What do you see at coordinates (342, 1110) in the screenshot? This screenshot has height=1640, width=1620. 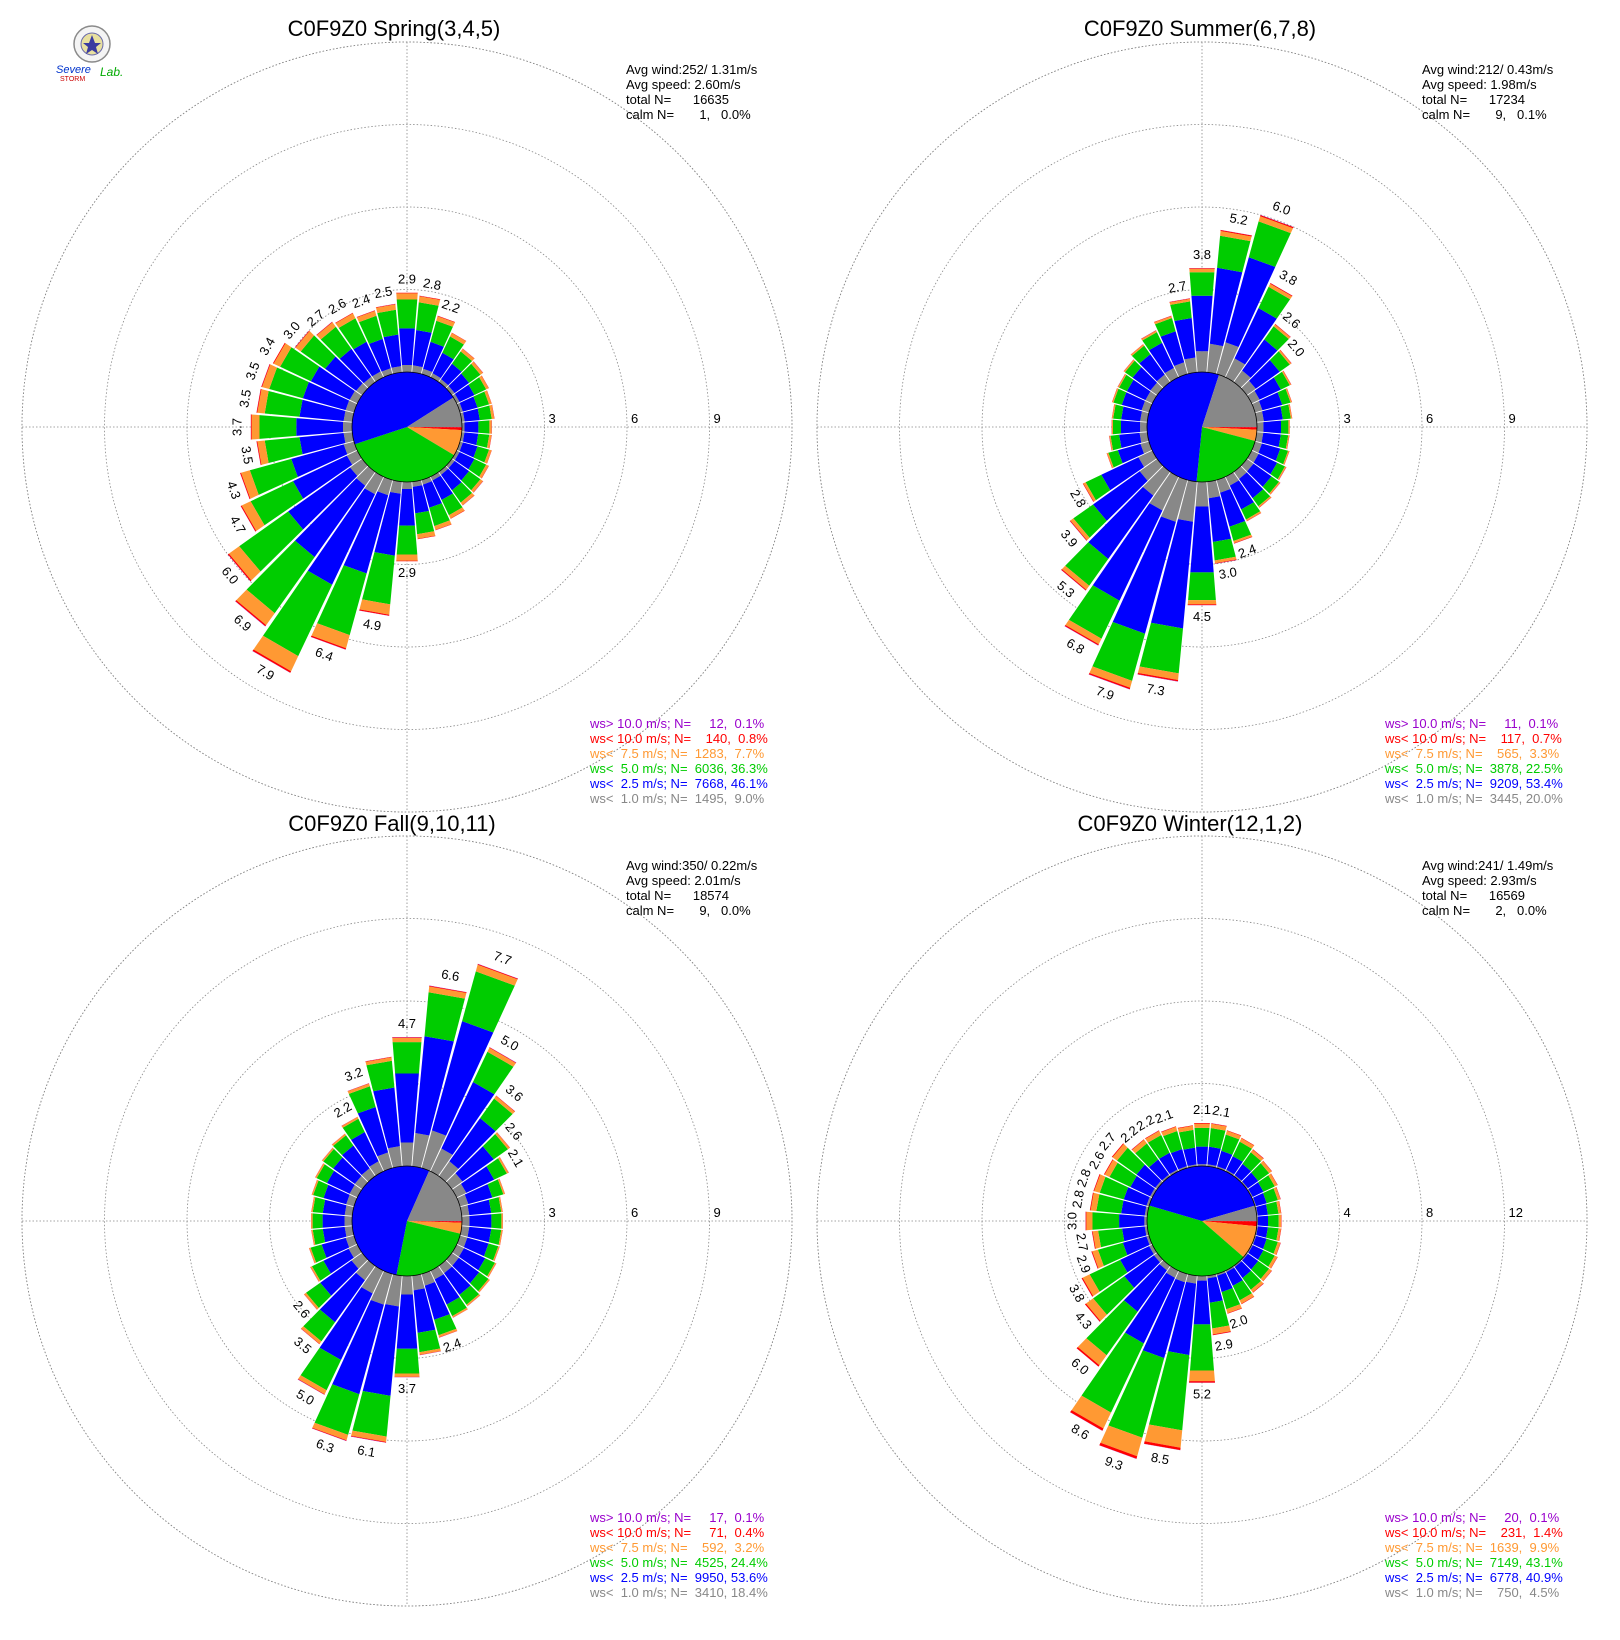 I see `bar-value-label: 2.2` at bounding box center [342, 1110].